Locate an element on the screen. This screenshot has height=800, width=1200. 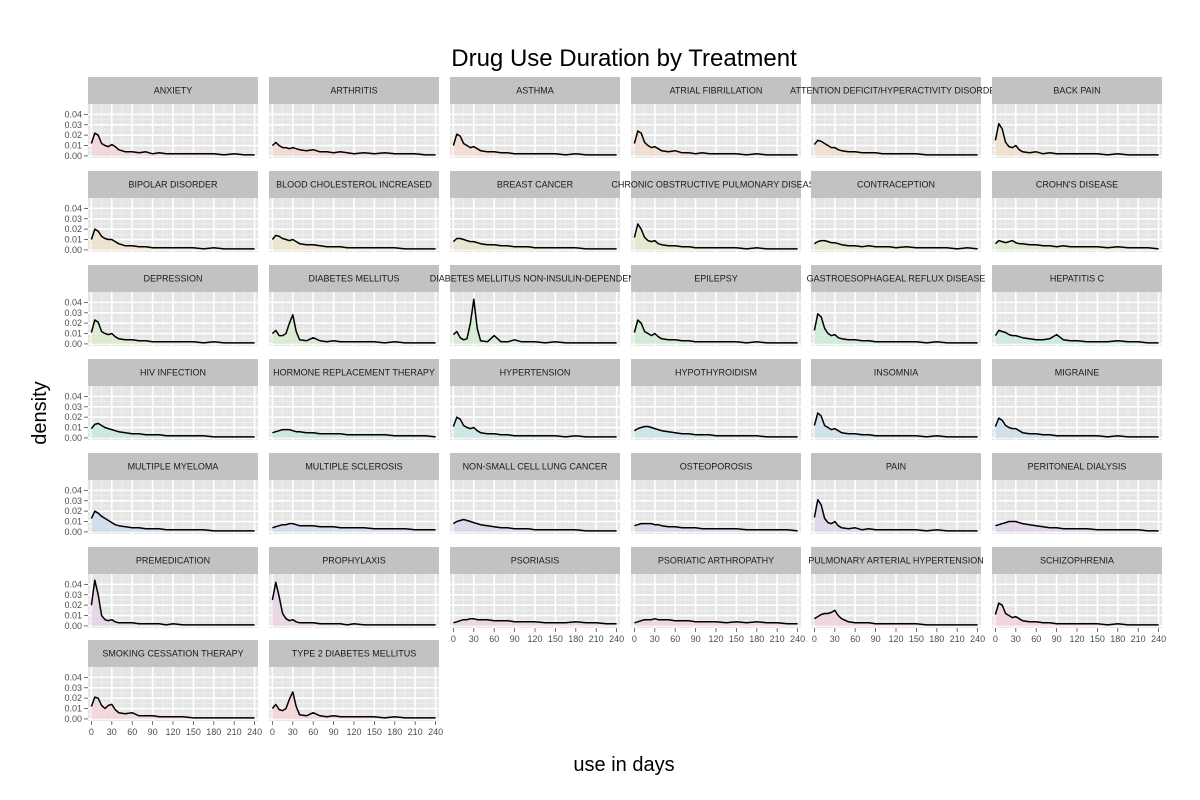
facet-hiv-infection: HIV INFECTION 0.000.010.020.030.04 is located at coordinates (161, 401).